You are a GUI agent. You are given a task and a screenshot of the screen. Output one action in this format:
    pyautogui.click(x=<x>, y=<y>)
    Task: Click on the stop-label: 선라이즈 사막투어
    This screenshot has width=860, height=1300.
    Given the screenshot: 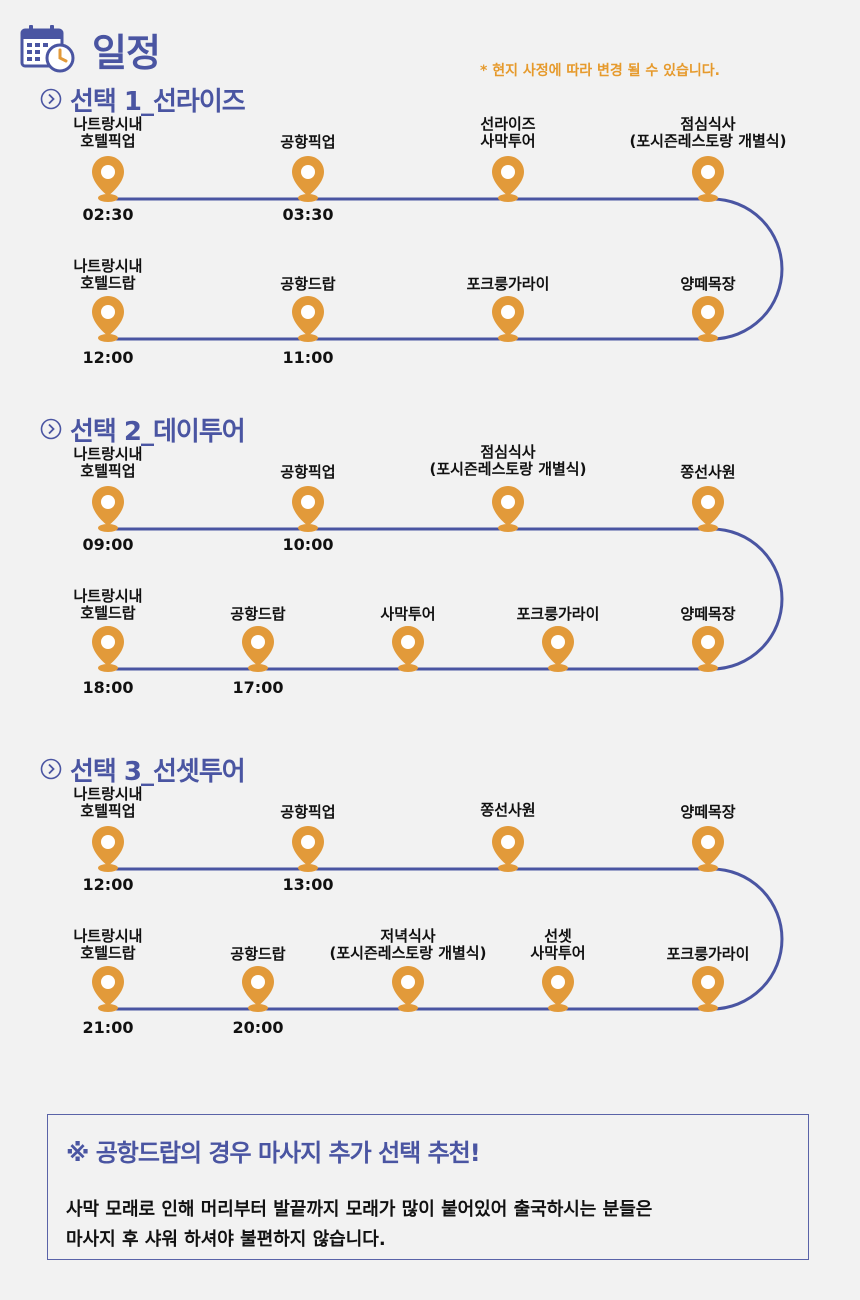 What is the action you would take?
    pyautogui.click(x=508, y=132)
    